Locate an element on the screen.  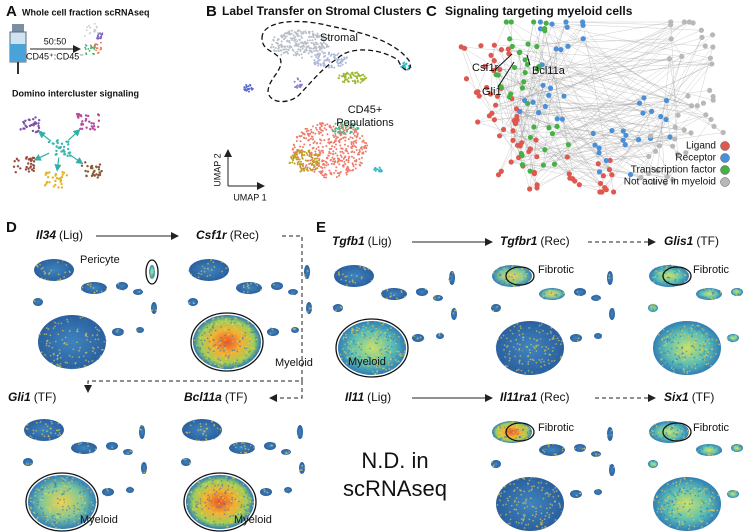
cluster is located at coordinates (580, 448).